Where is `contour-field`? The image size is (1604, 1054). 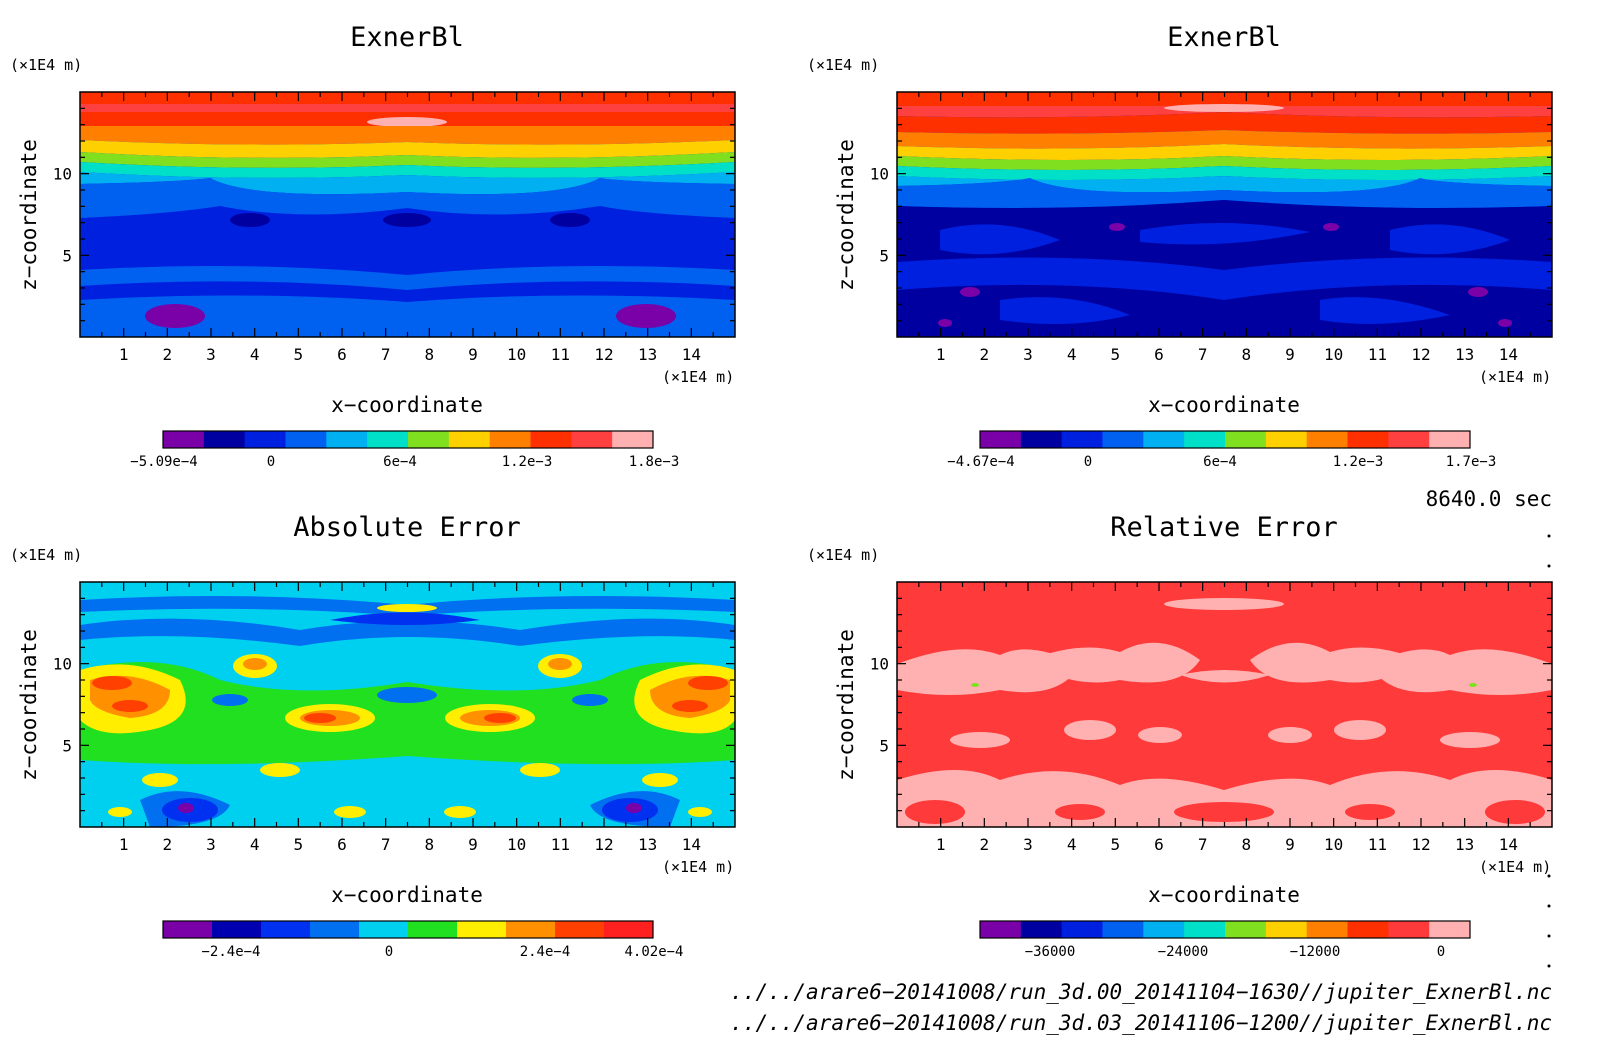 contour-field is located at coordinates (1224, 214).